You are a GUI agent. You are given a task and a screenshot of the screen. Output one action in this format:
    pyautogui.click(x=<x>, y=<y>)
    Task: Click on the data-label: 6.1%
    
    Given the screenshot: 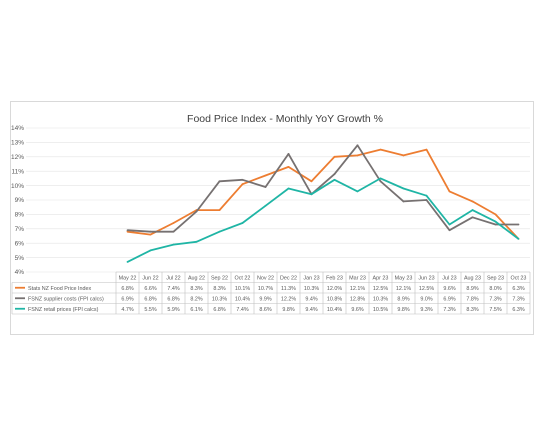 What is the action you would take?
    pyautogui.click(x=196, y=310)
    